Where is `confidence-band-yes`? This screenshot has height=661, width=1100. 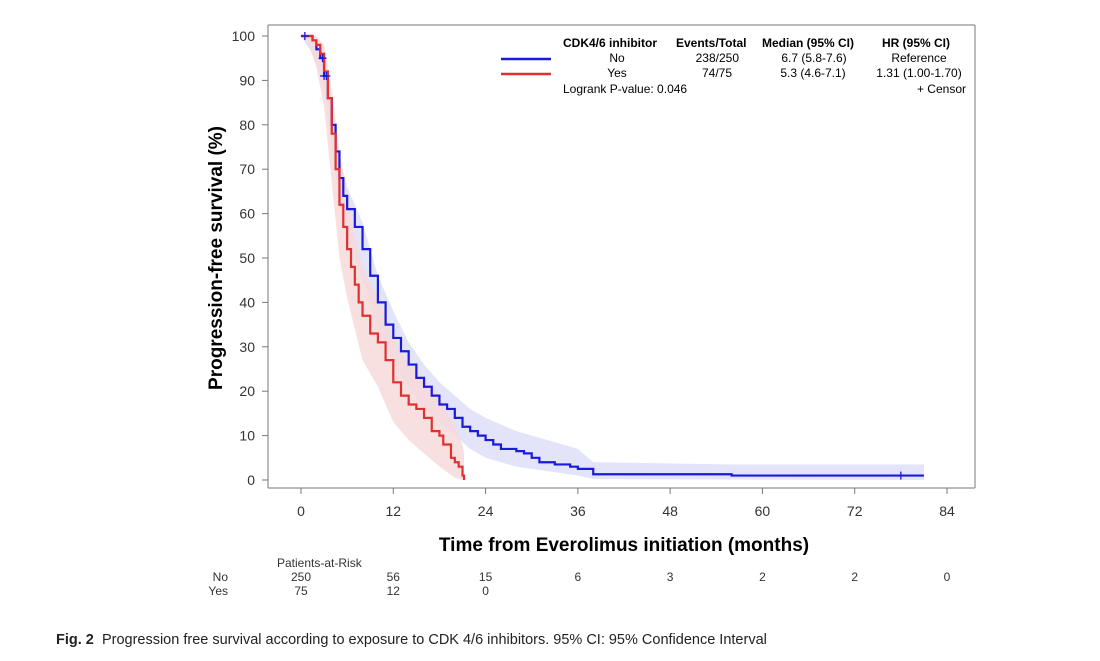 confidence-band-yes is located at coordinates (383, 258).